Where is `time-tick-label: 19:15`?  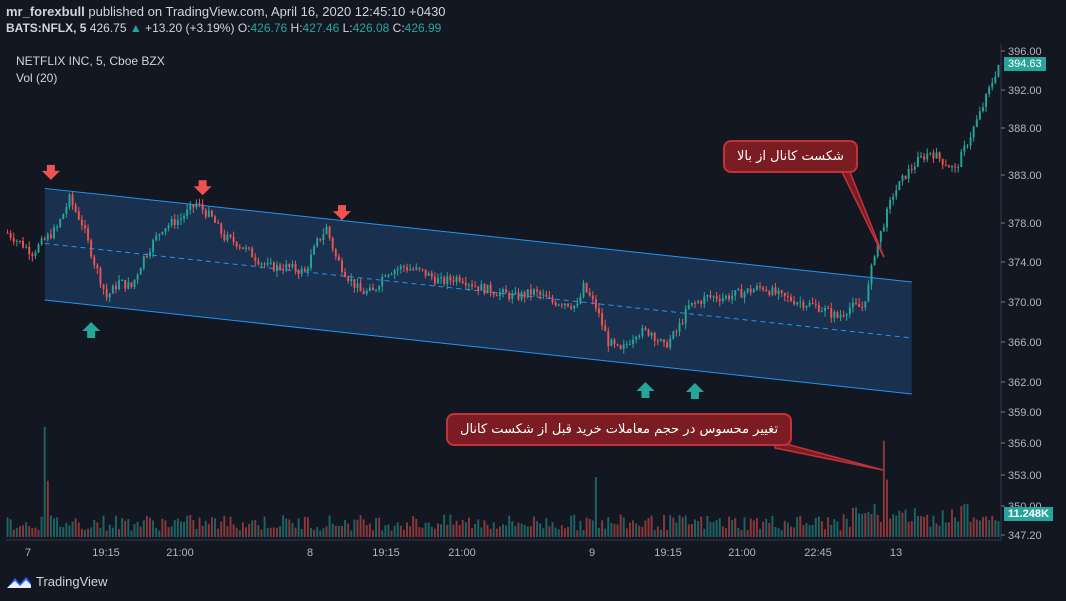
time-tick-label: 19:15 is located at coordinates (106, 553).